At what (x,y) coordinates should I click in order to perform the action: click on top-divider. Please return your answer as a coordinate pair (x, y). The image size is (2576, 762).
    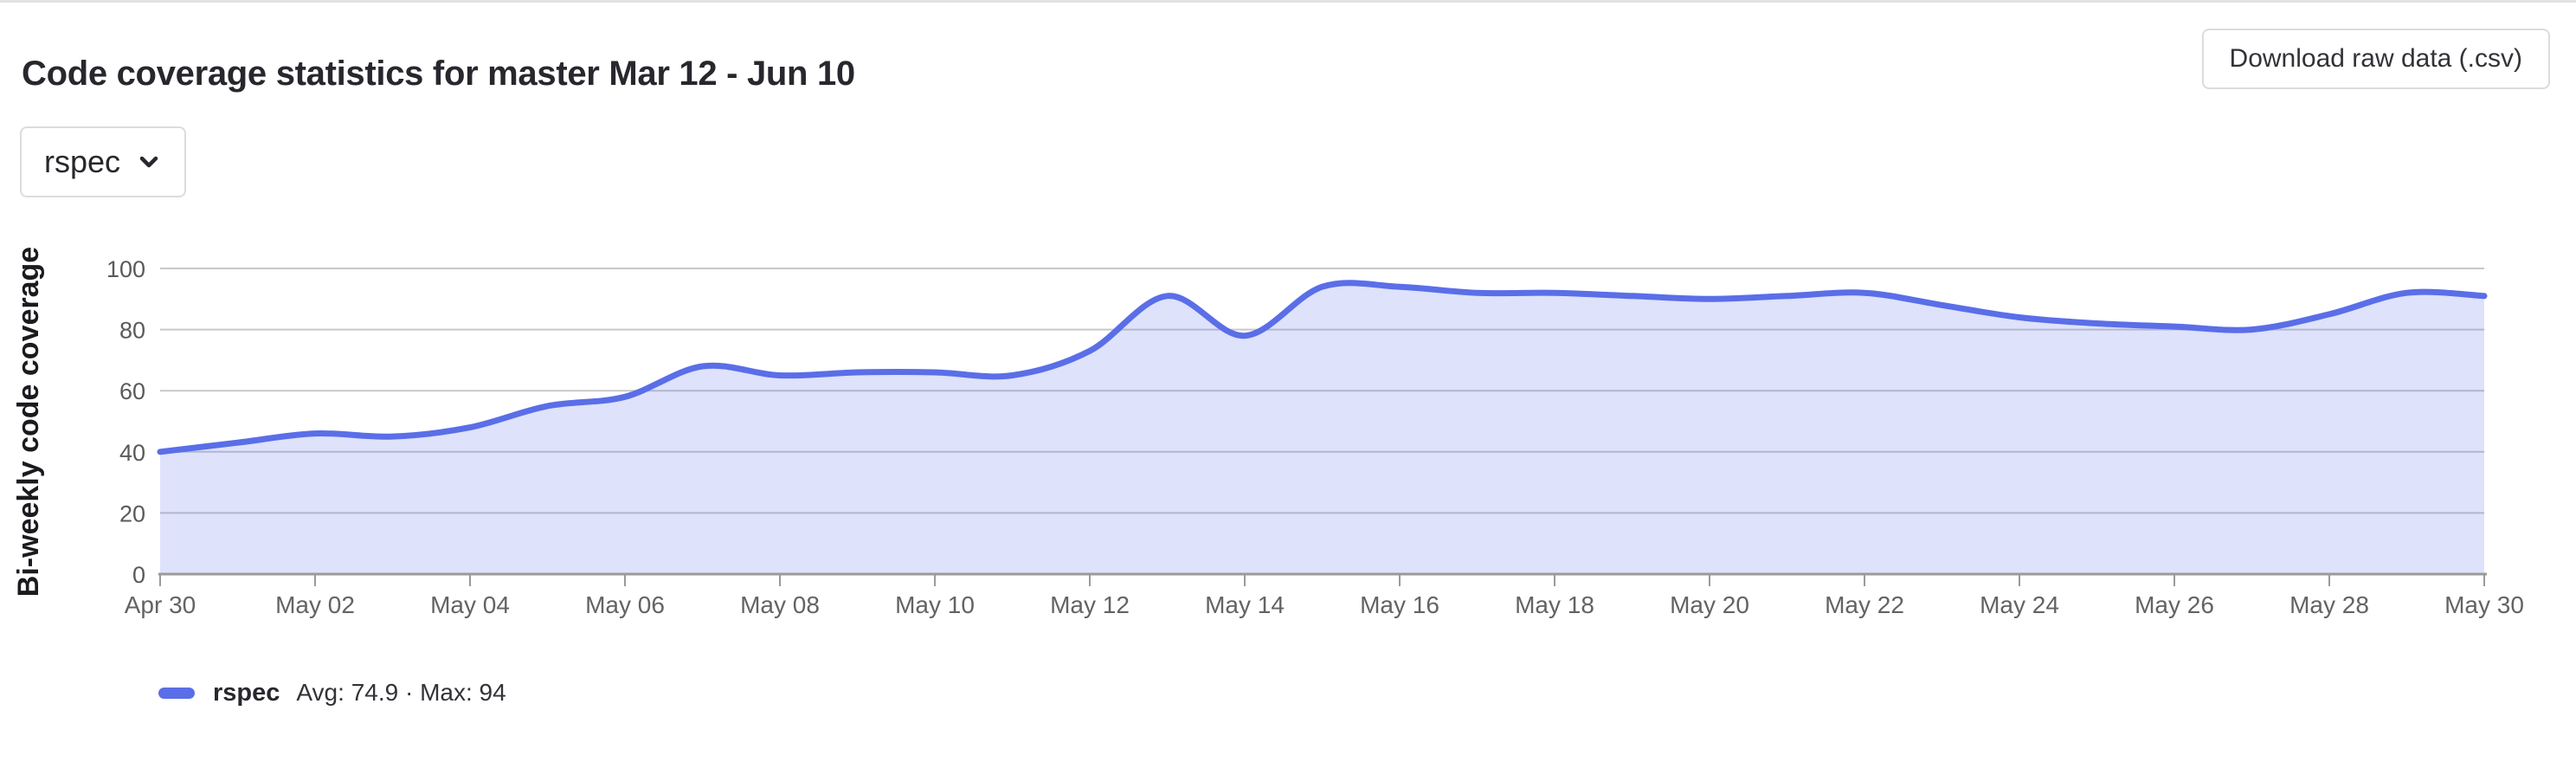
    Looking at the image, I should click on (1288, 2).